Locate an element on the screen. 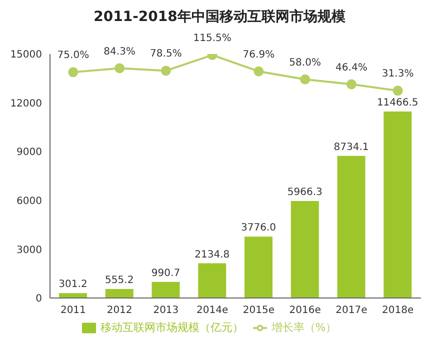  chart-title: 2011-2018年中国移动互联网市场规模 is located at coordinates (219, 17).